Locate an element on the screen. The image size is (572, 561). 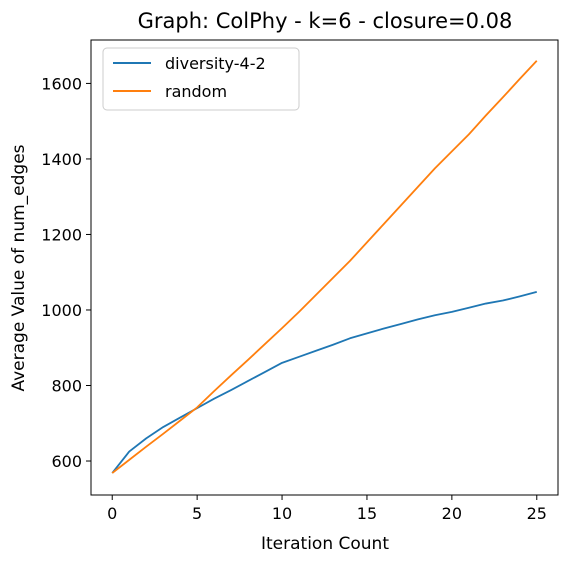
y-axis-ticks: 600 800 1000 1200 1400 1600 is located at coordinates (66, 272).